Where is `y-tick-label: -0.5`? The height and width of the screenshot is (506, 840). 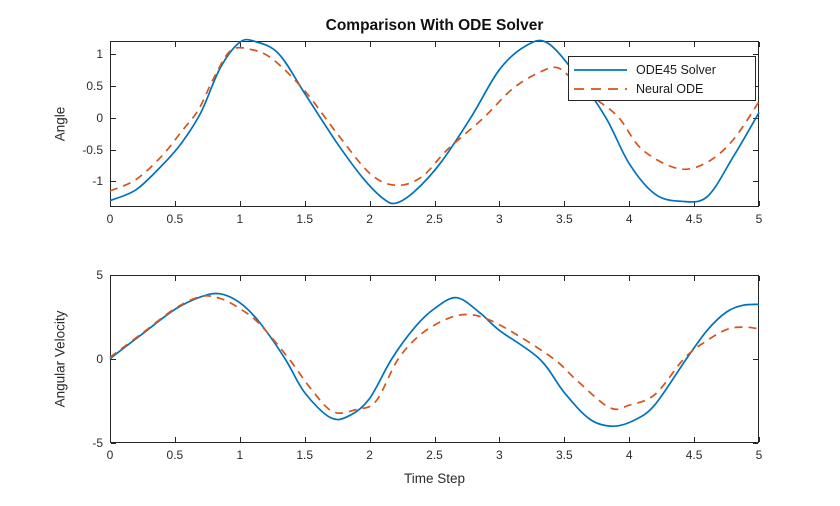
y-tick-label: -0.5 is located at coordinates (92, 149).